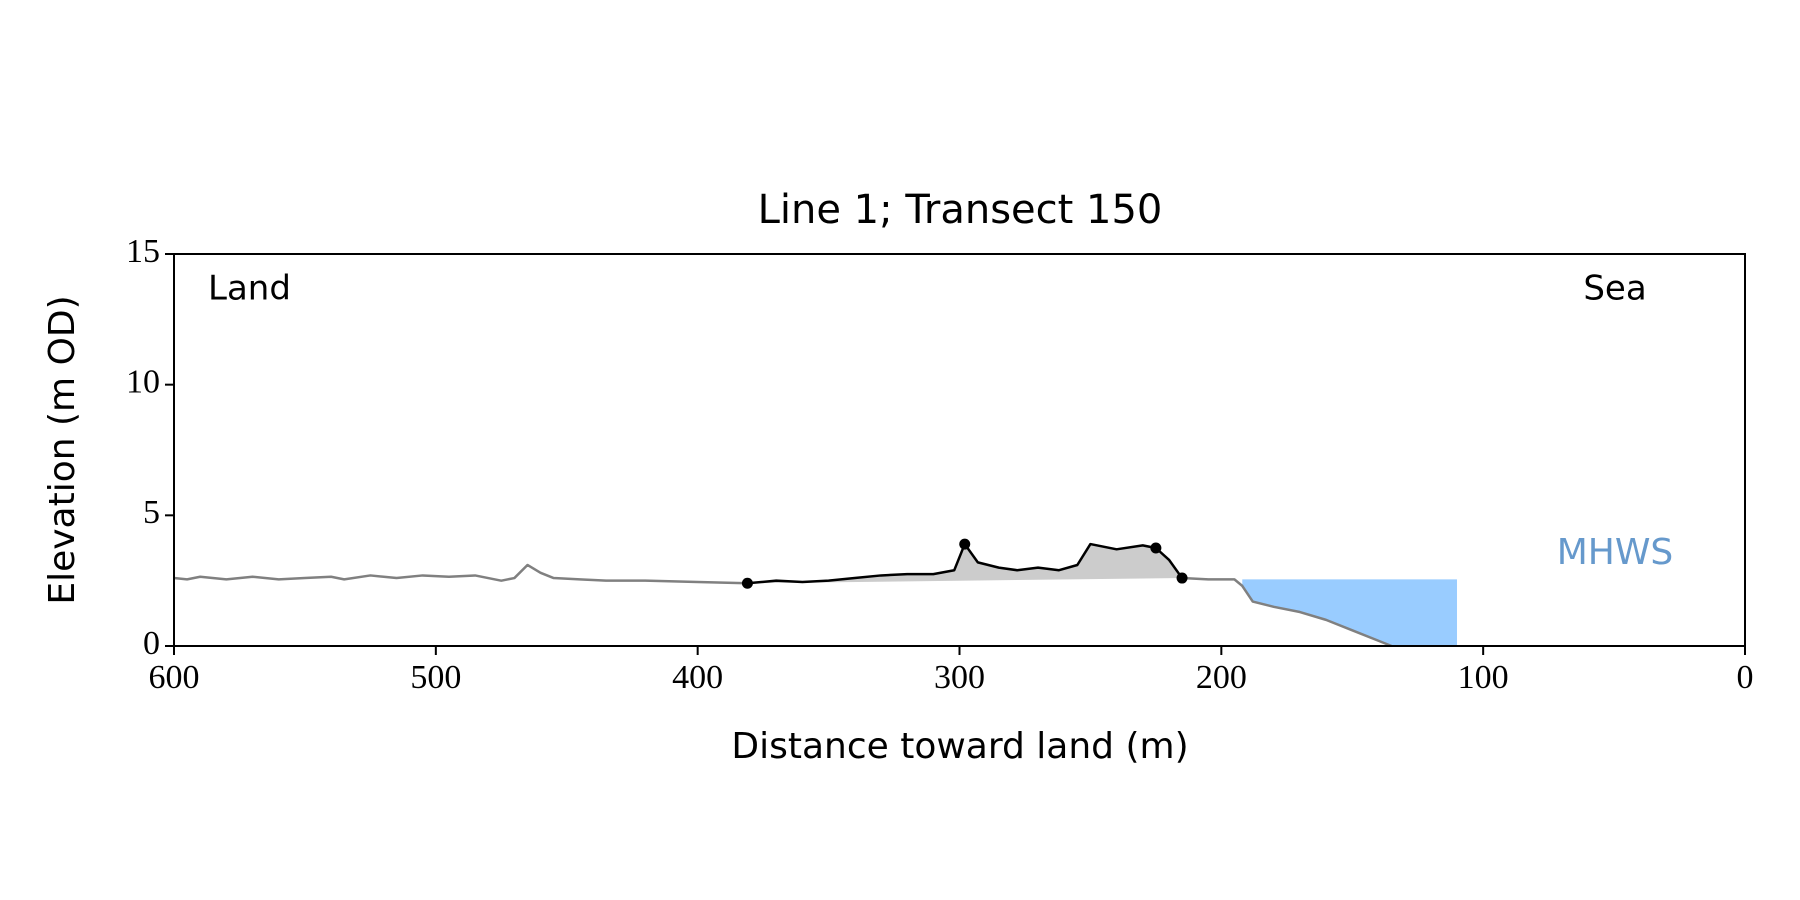 The width and height of the screenshot is (1800, 900). What do you see at coordinates (174, 677) in the screenshot?
I see `x-tick-label: 600` at bounding box center [174, 677].